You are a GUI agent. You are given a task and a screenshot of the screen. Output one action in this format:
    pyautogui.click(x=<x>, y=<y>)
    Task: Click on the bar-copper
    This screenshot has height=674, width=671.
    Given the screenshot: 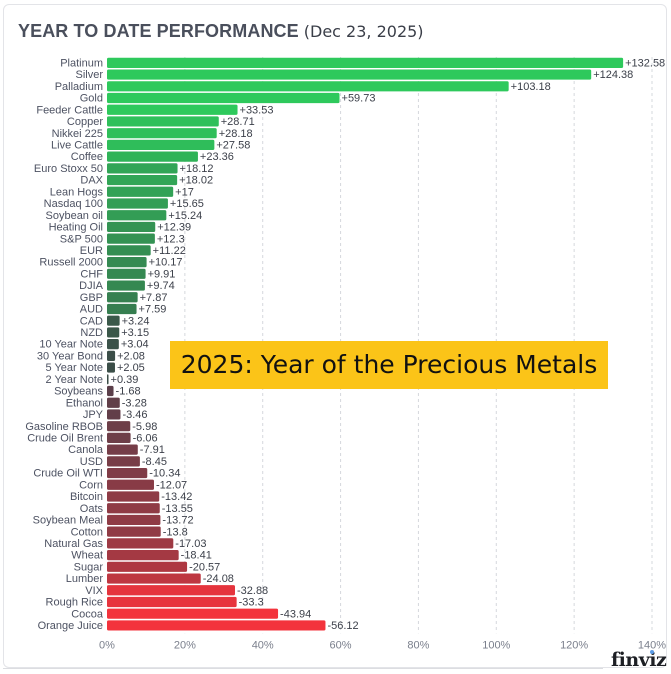 What is the action you would take?
    pyautogui.click(x=163, y=121)
    